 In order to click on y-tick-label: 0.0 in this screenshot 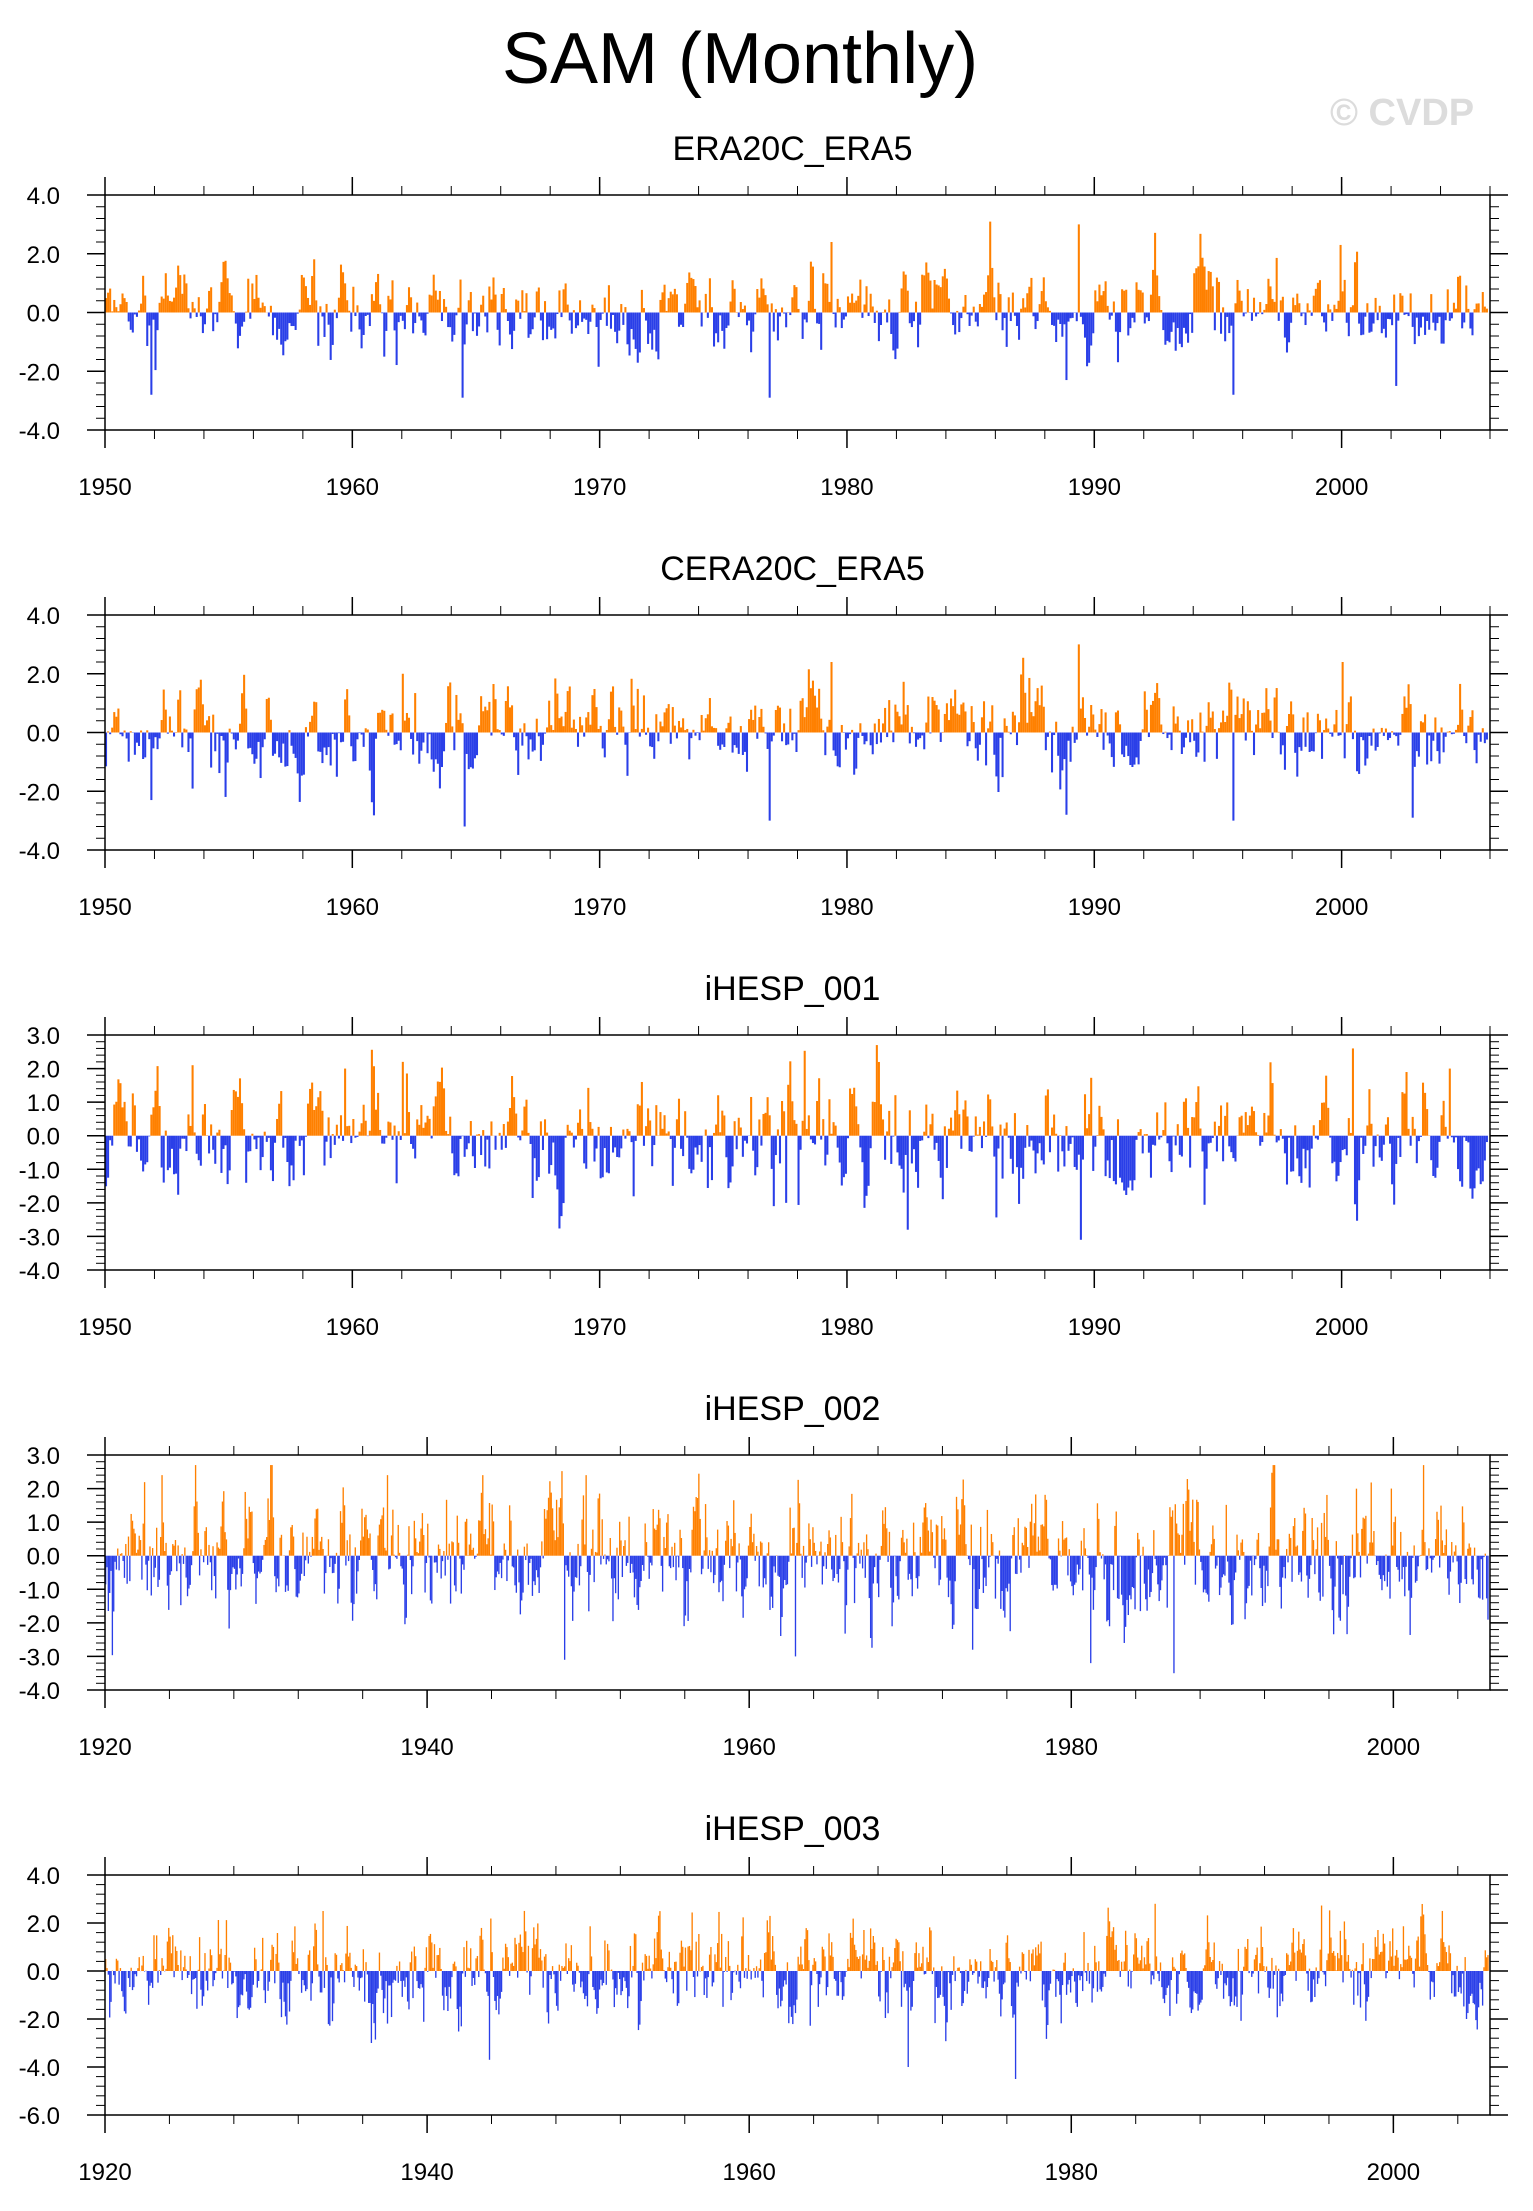, I will do `click(43, 1972)`.